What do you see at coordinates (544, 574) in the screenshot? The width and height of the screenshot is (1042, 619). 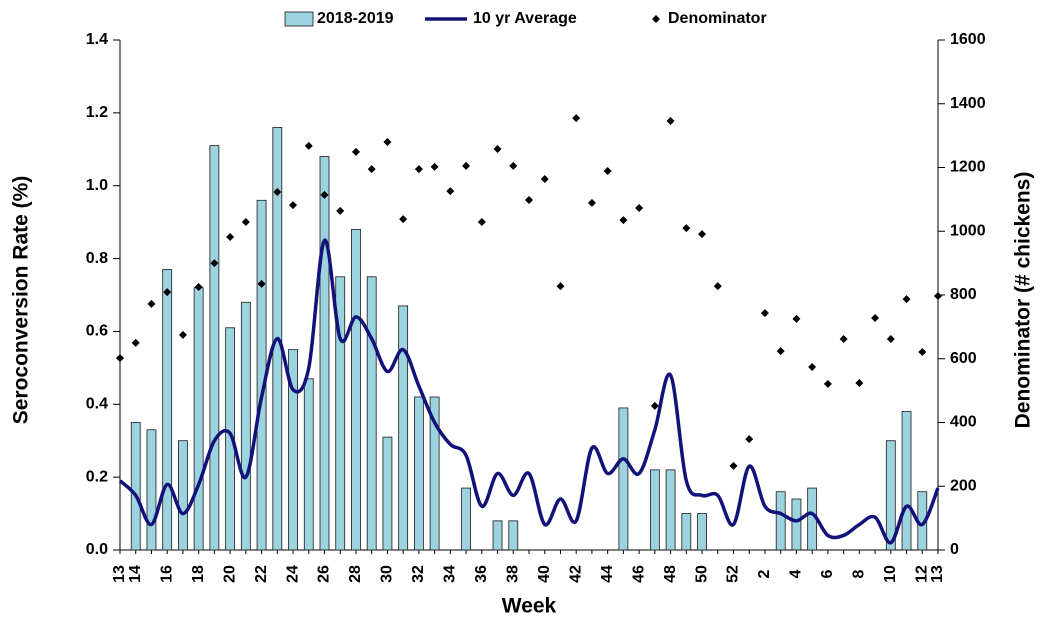 I see `x-tick-label: 40` at bounding box center [544, 574].